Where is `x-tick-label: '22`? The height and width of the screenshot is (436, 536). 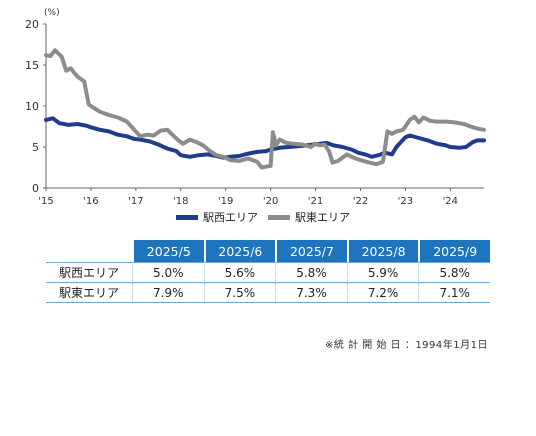
x-tick-label: '22 is located at coordinates (360, 201).